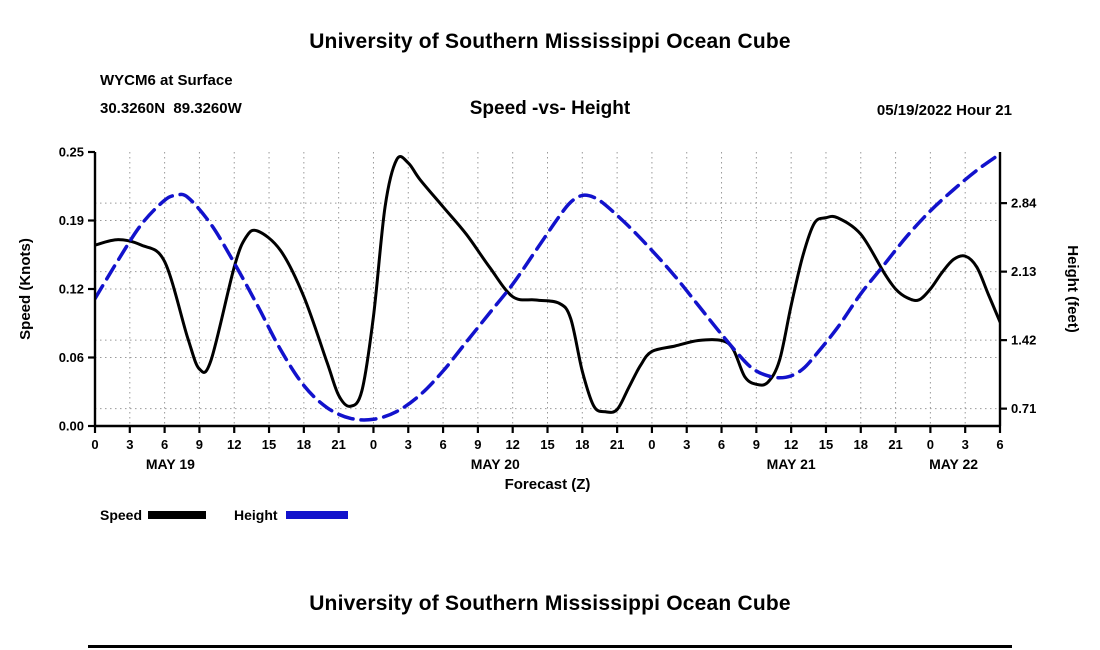 The width and height of the screenshot is (1100, 650). Describe the element at coordinates (953, 464) in the screenshot. I see `x-axis-day-label: MAY 22` at that location.